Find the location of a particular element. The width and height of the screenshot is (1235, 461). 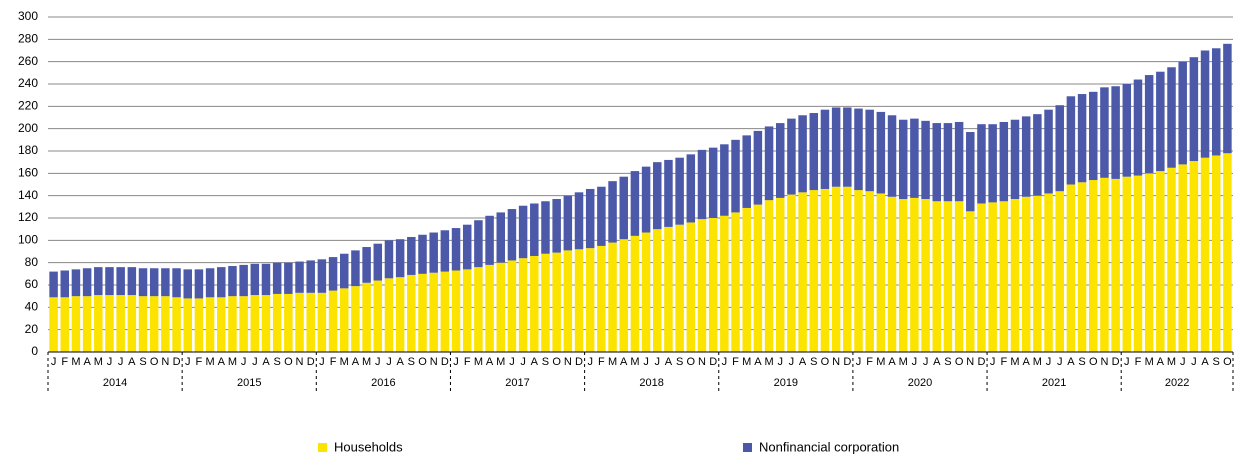

y-tick-label: 280 is located at coordinates (28, 39).